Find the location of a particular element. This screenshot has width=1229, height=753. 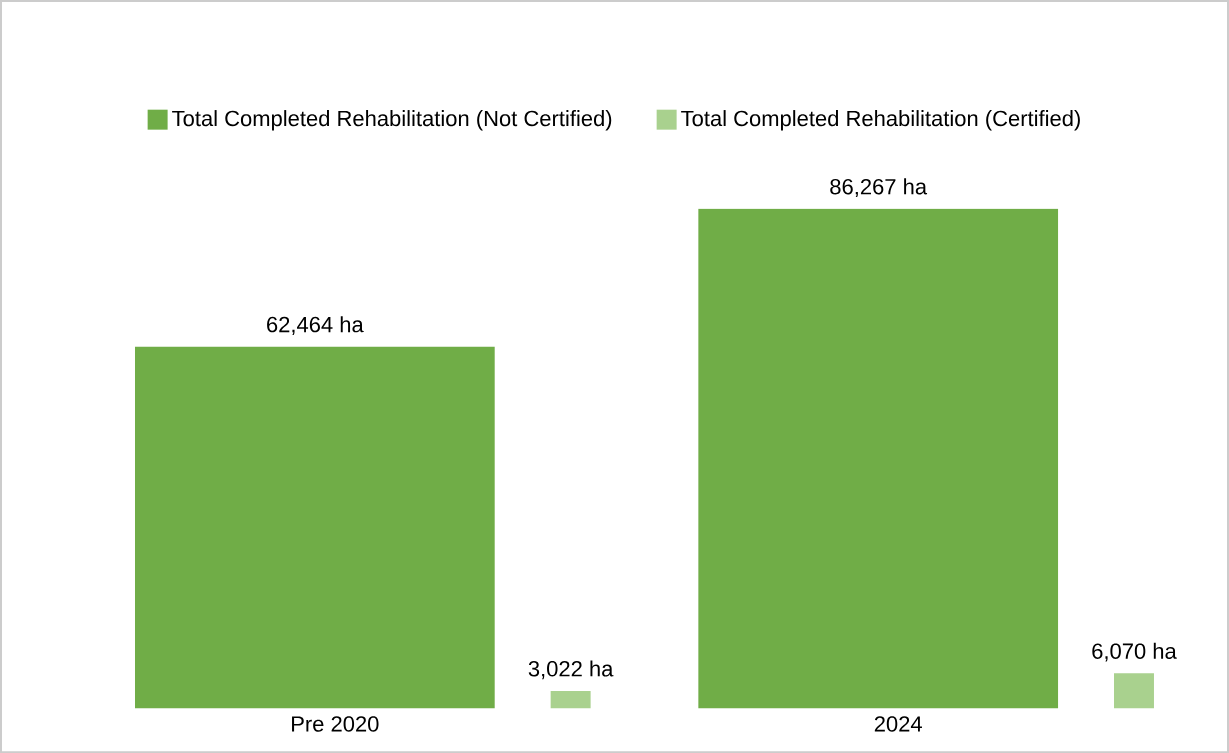

data-label: 6,070 ha is located at coordinates (1134, 652).